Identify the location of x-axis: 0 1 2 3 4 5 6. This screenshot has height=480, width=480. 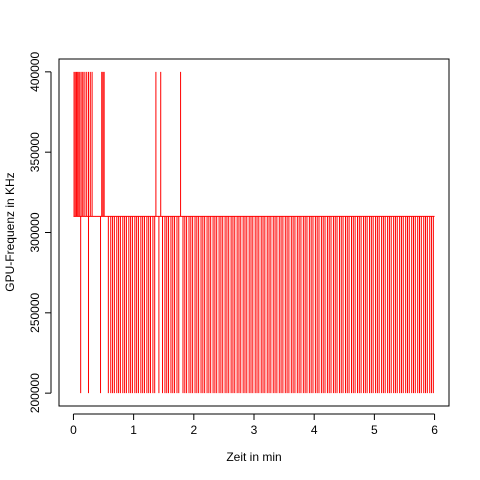
(254, 425).